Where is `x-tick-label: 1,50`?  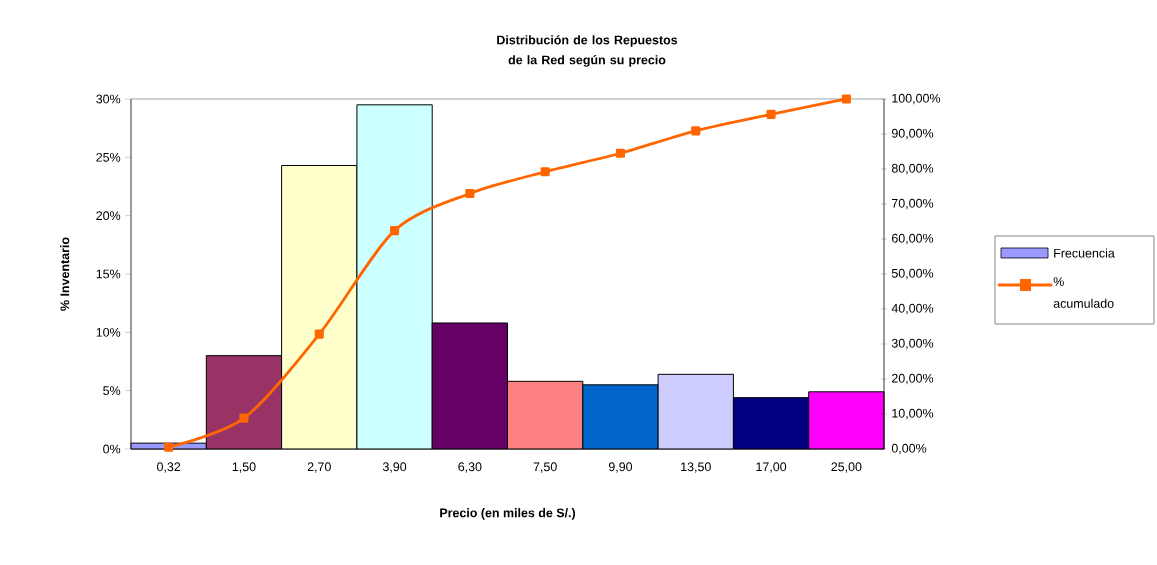 x-tick-label: 1,50 is located at coordinates (244, 467).